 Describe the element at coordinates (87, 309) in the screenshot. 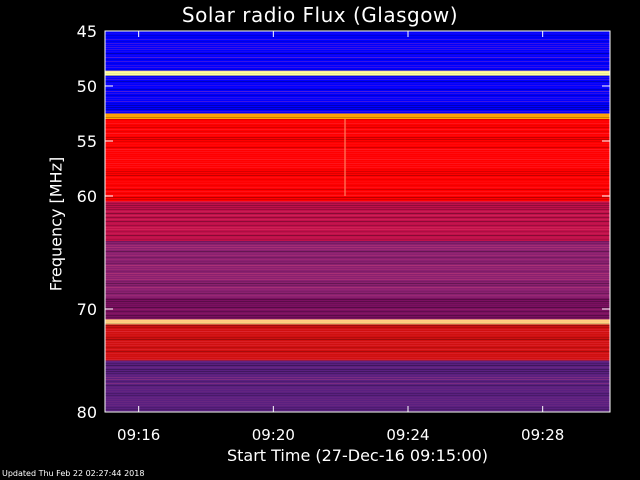

I see `y-tick-label: 70` at that location.